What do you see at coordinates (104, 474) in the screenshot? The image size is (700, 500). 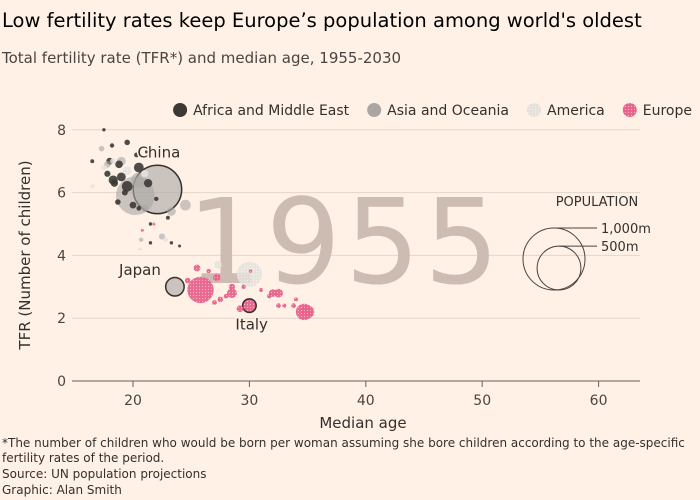 I see `source-text: Source: UN population projections` at bounding box center [104, 474].